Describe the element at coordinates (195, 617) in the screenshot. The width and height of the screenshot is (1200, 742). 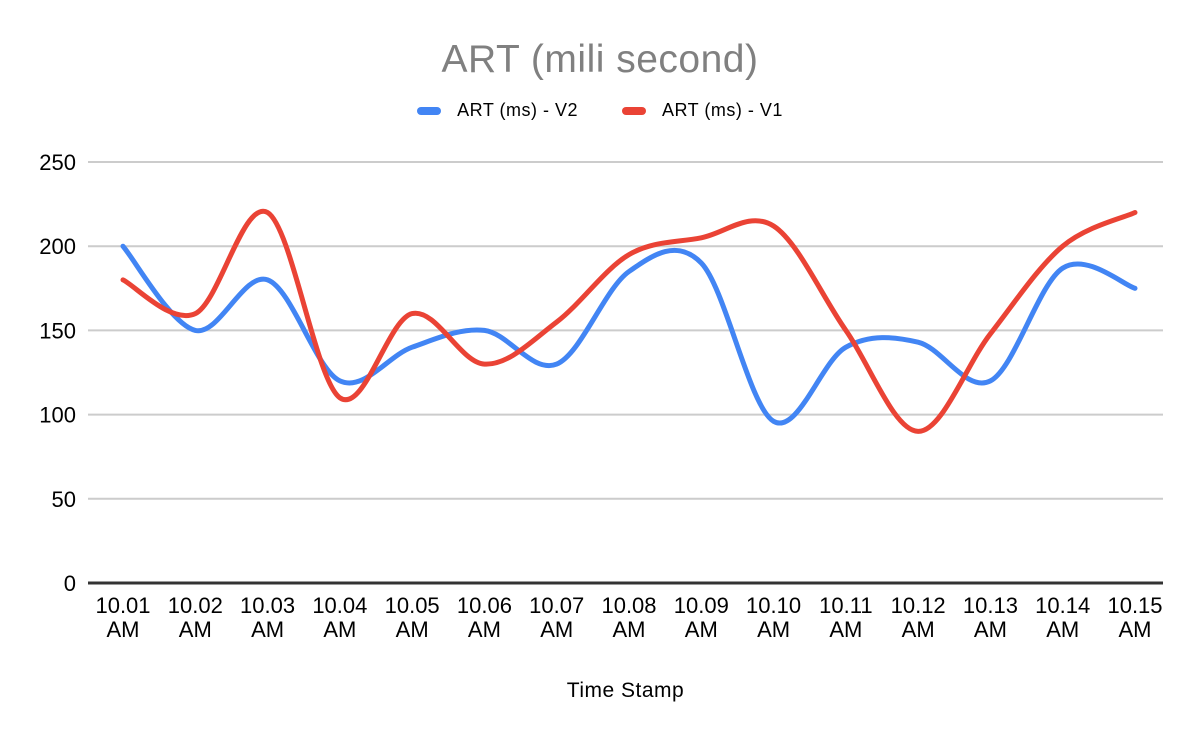
I see `x-axis-tick-label: 10.02 AM` at that location.